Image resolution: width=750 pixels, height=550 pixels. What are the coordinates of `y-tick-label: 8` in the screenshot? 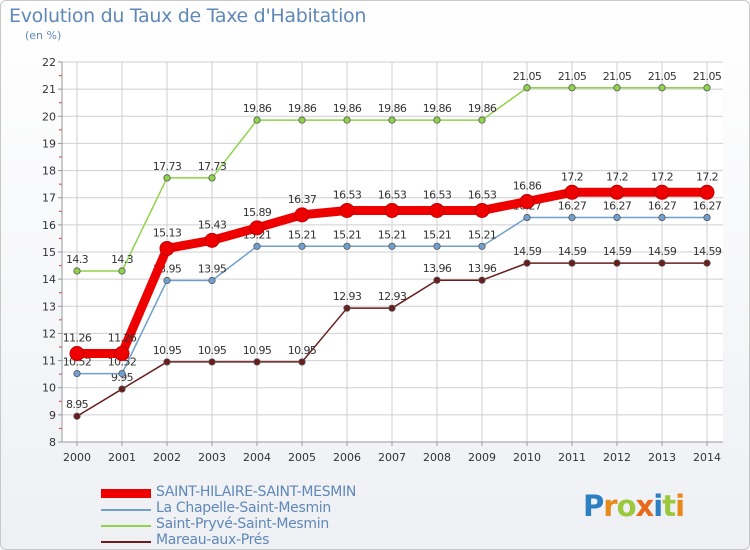 It's located at (52, 442).